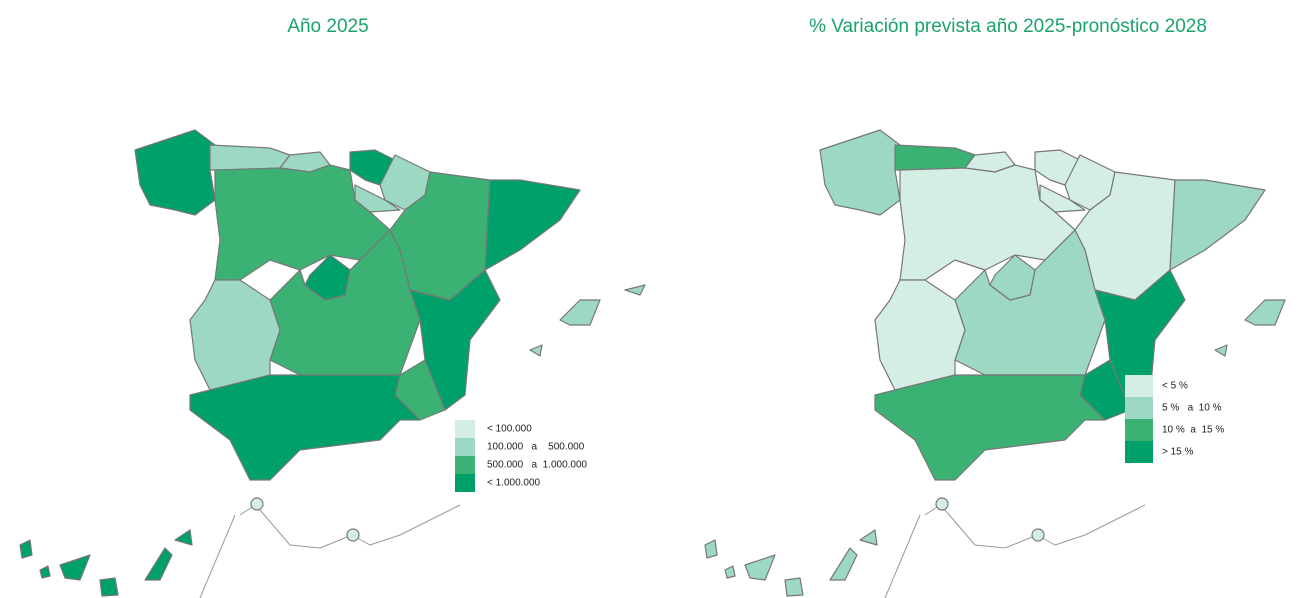 The image size is (1306, 598). I want to click on map-title: Año 2025, so click(327, 26).